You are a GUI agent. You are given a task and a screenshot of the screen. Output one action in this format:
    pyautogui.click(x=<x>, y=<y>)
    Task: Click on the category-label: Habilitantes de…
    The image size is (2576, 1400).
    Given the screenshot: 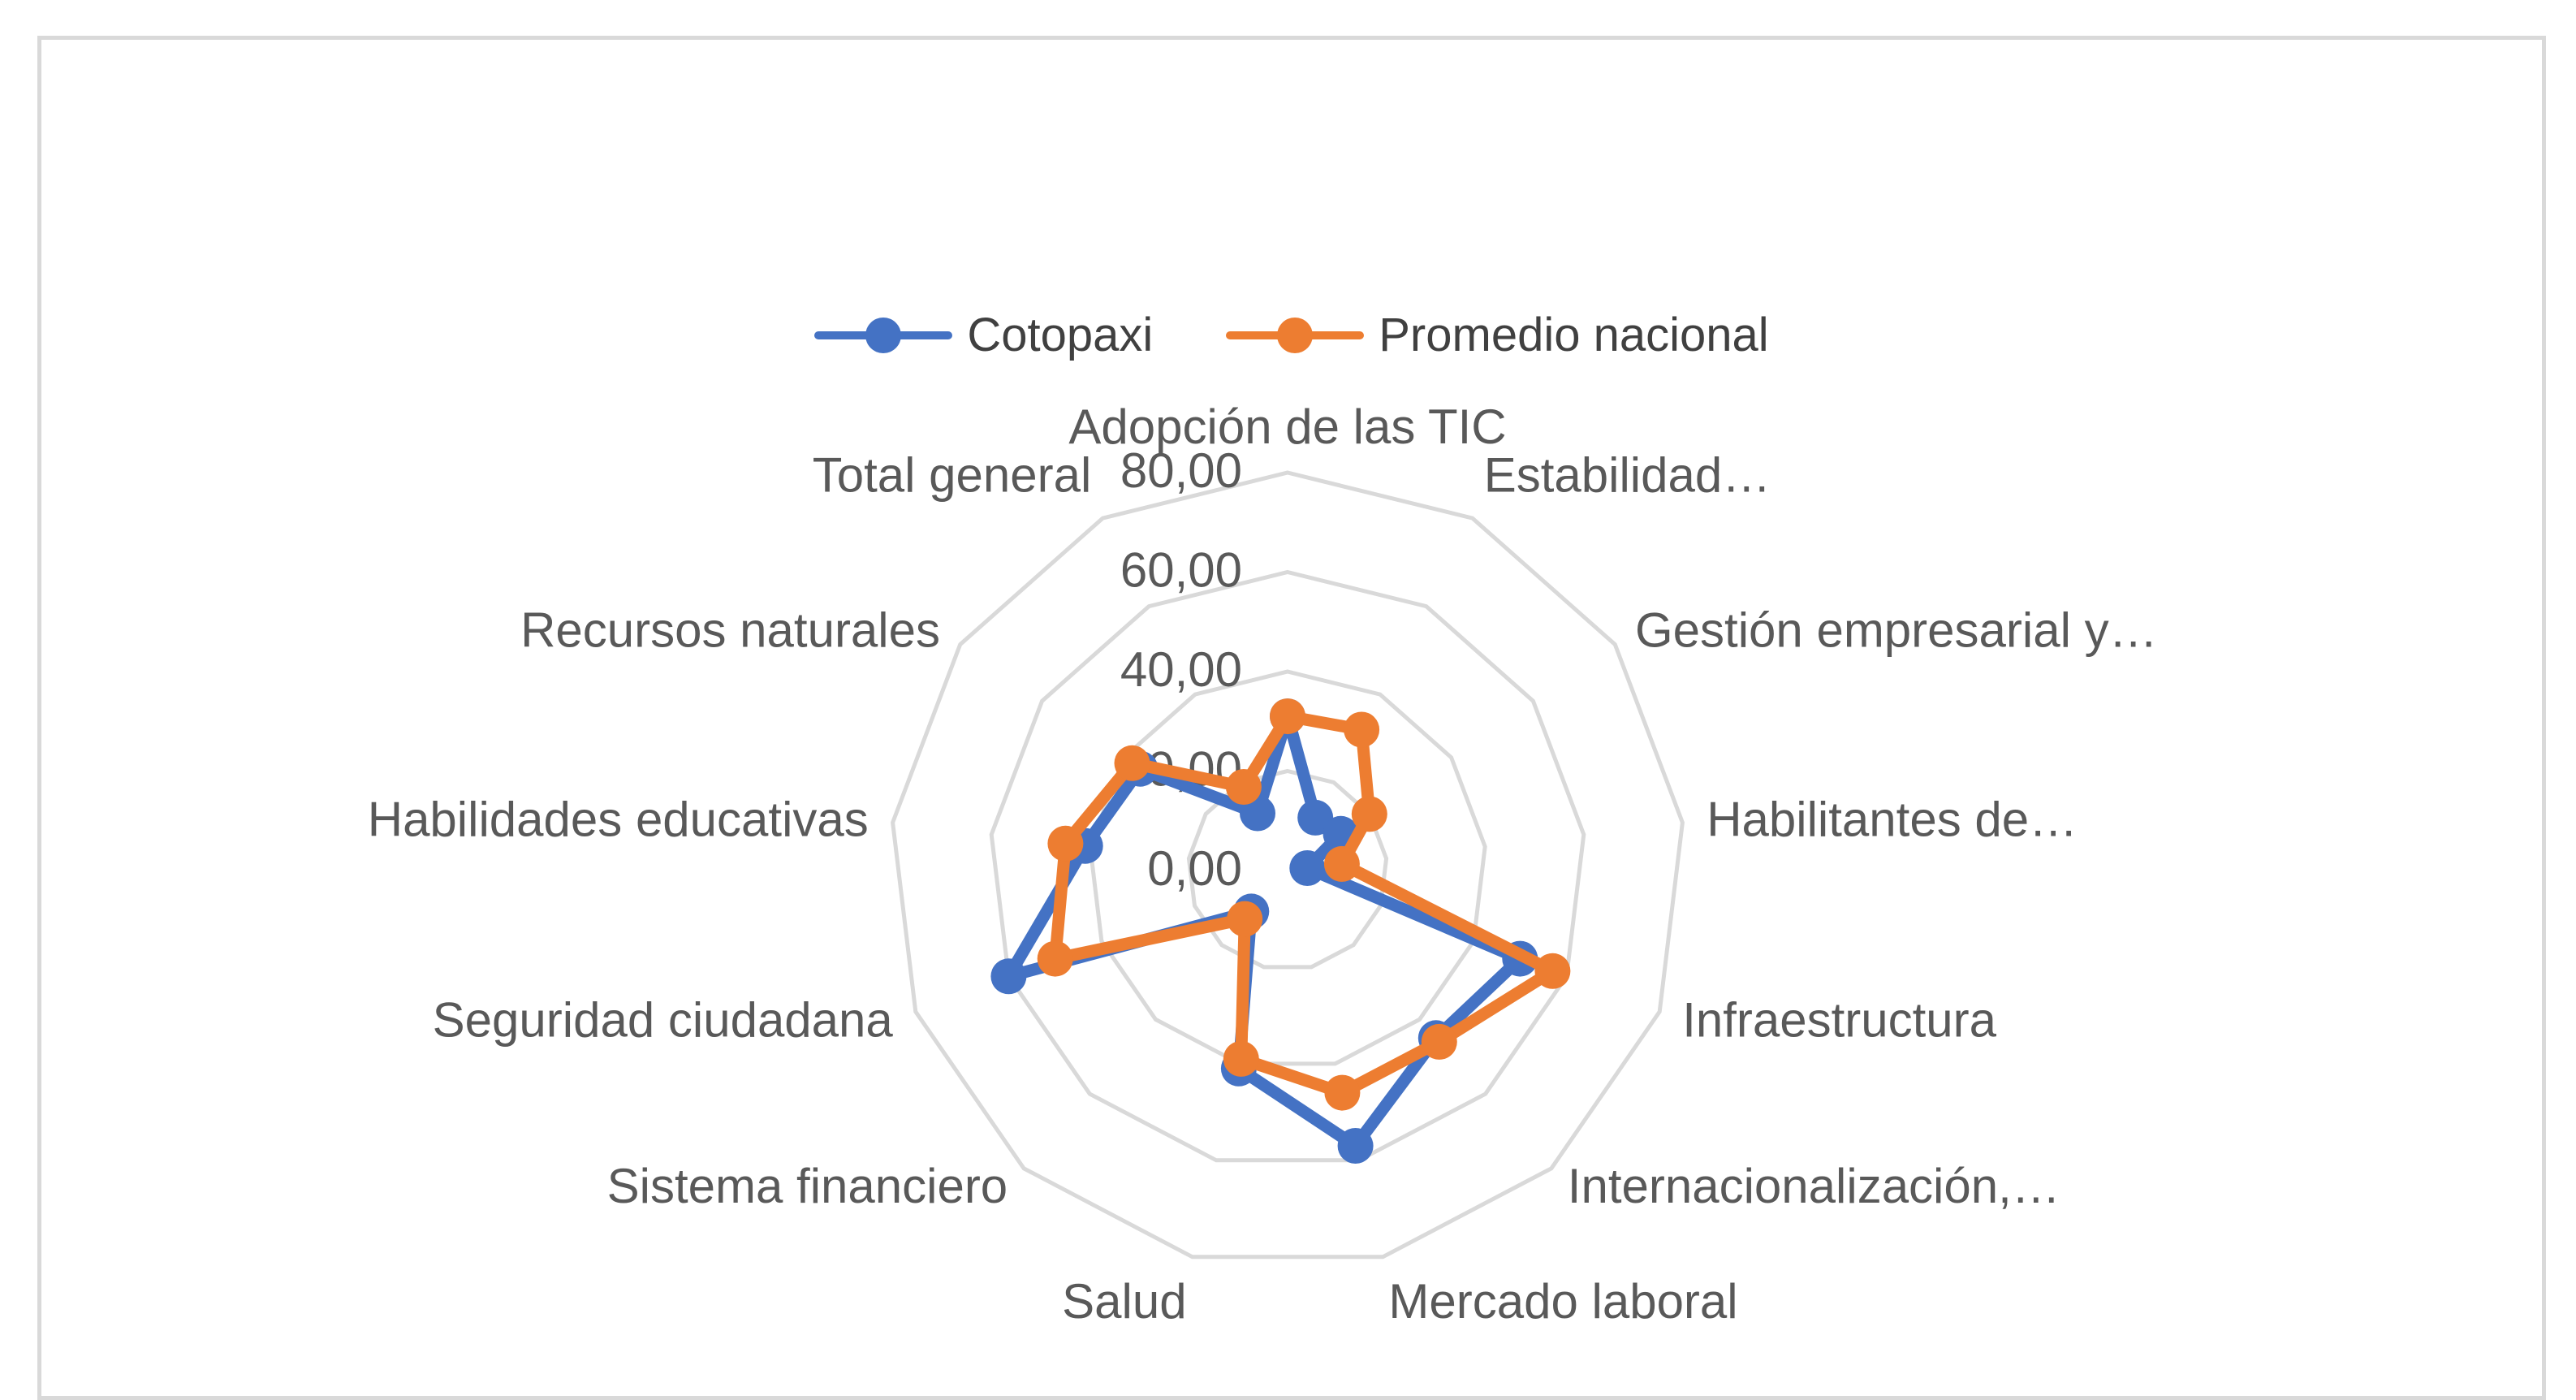 What is the action you would take?
    pyautogui.click(x=1892, y=819)
    